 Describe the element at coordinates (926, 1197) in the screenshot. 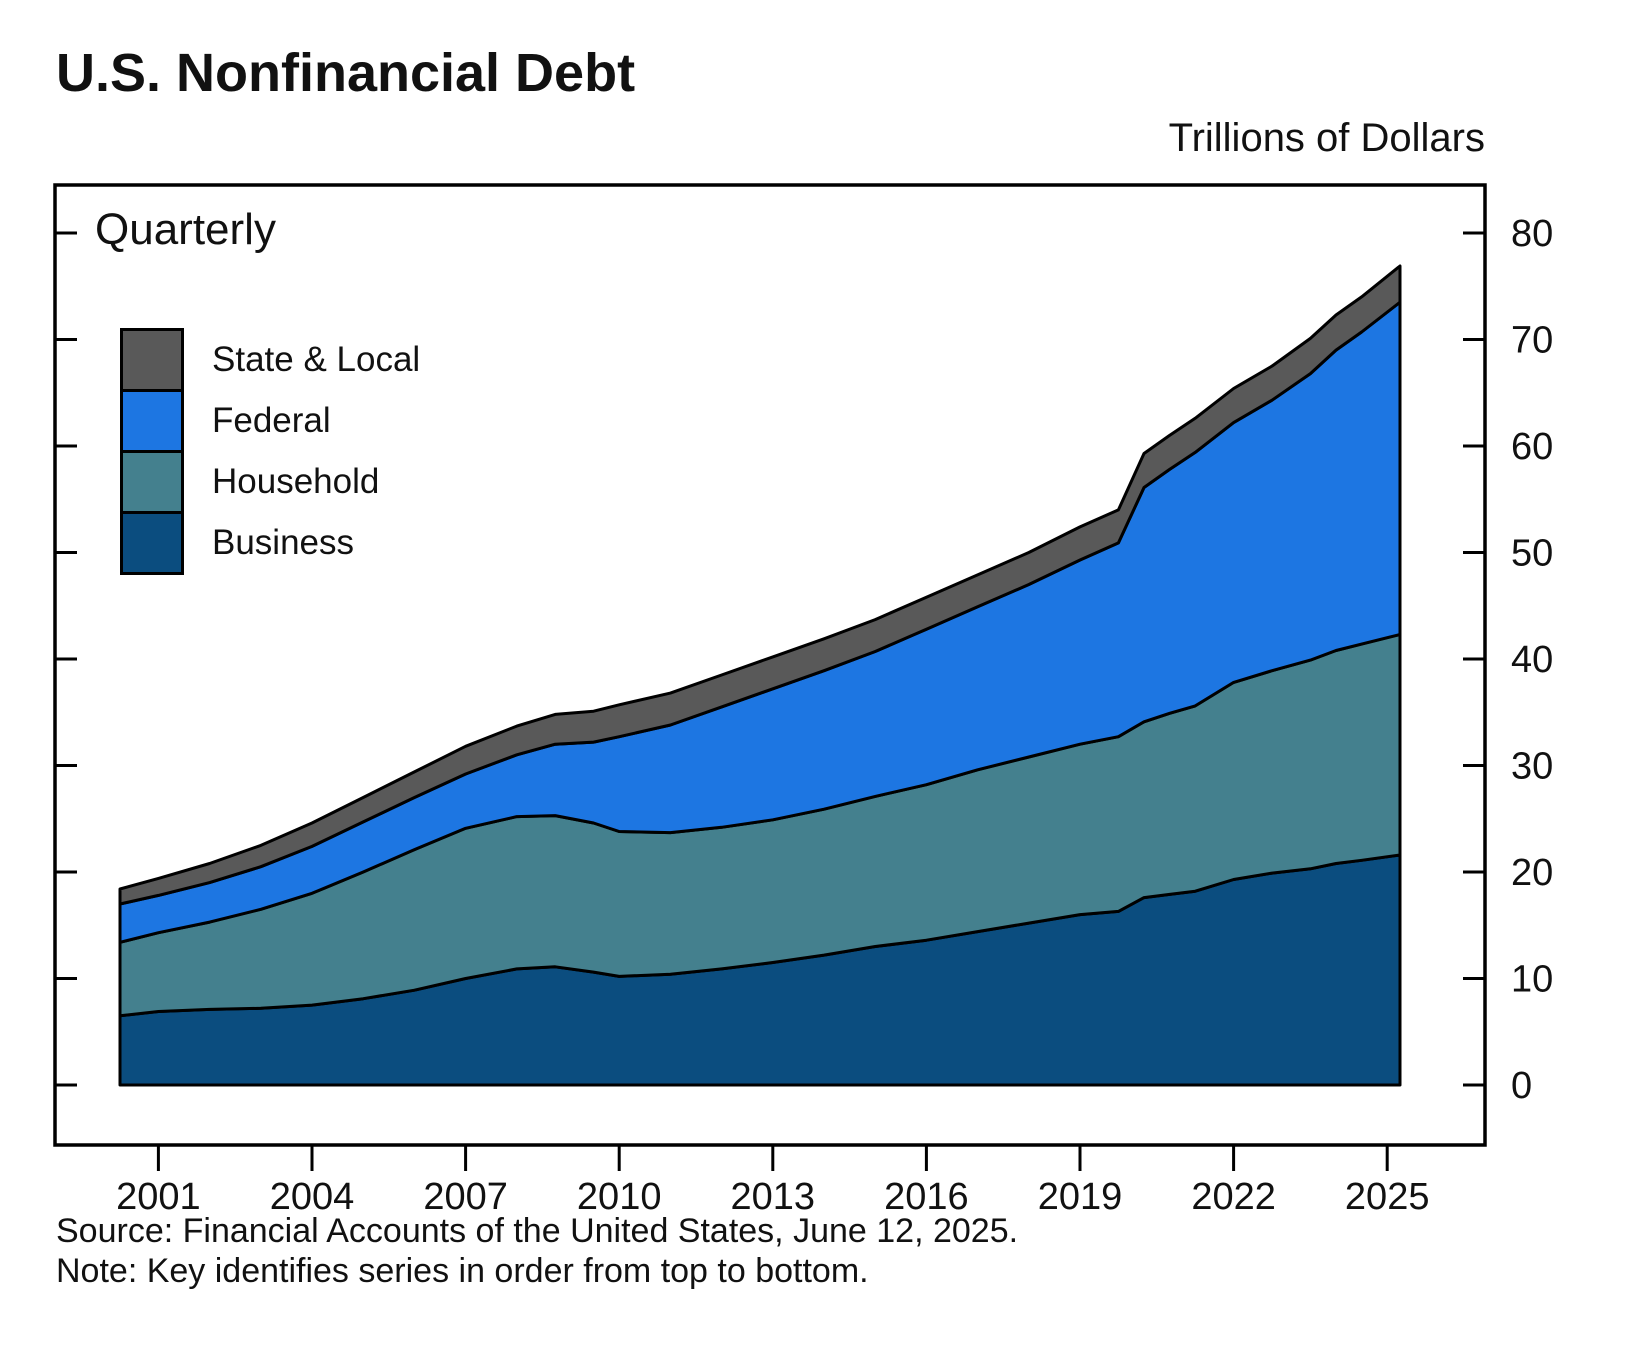

I see `x-axis-label: 2016` at that location.